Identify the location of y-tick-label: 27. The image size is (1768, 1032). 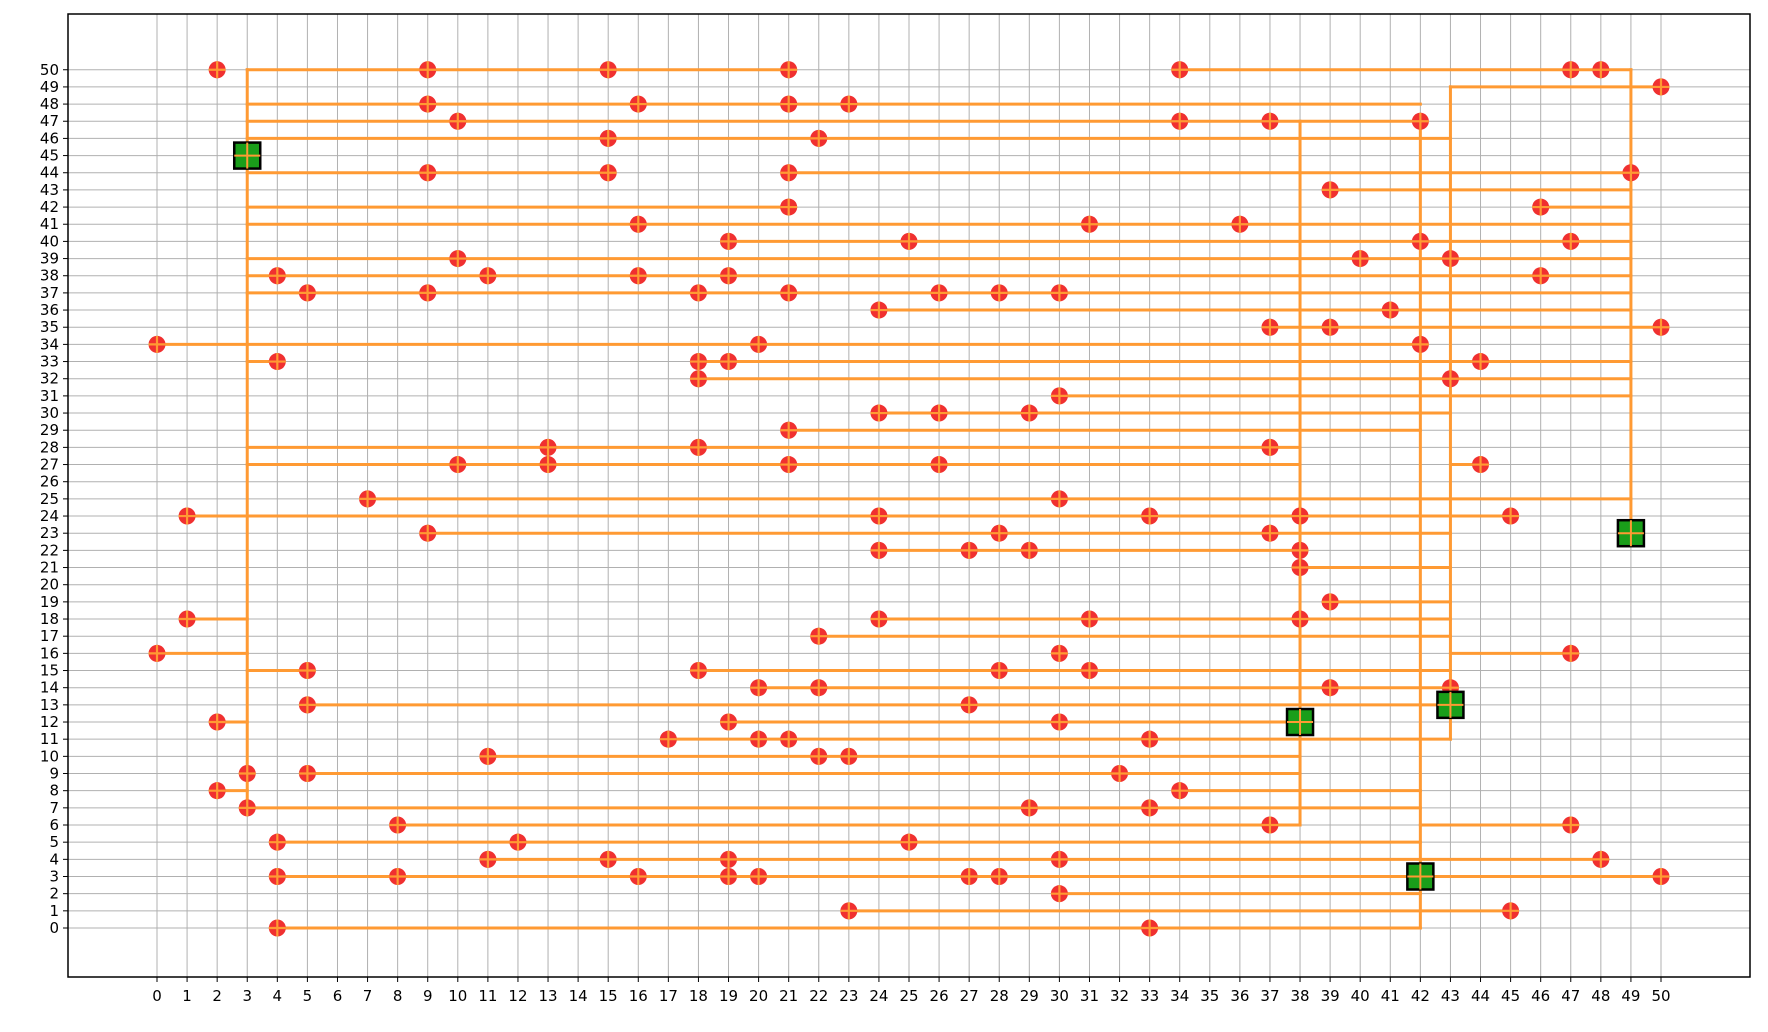
(49, 465).